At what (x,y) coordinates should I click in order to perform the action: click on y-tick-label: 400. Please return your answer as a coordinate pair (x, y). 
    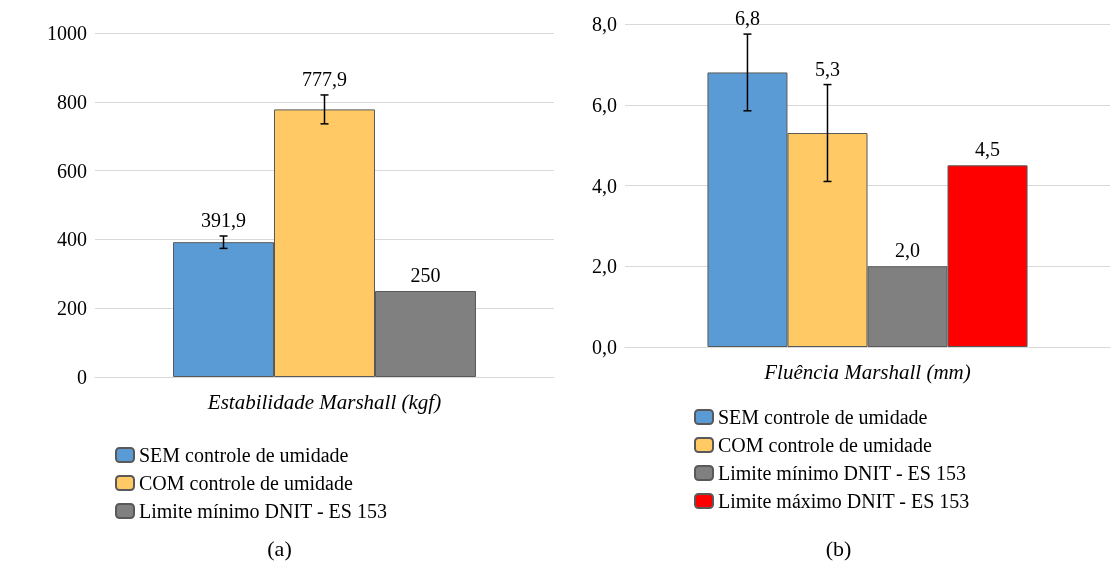
    Looking at the image, I should click on (72, 239).